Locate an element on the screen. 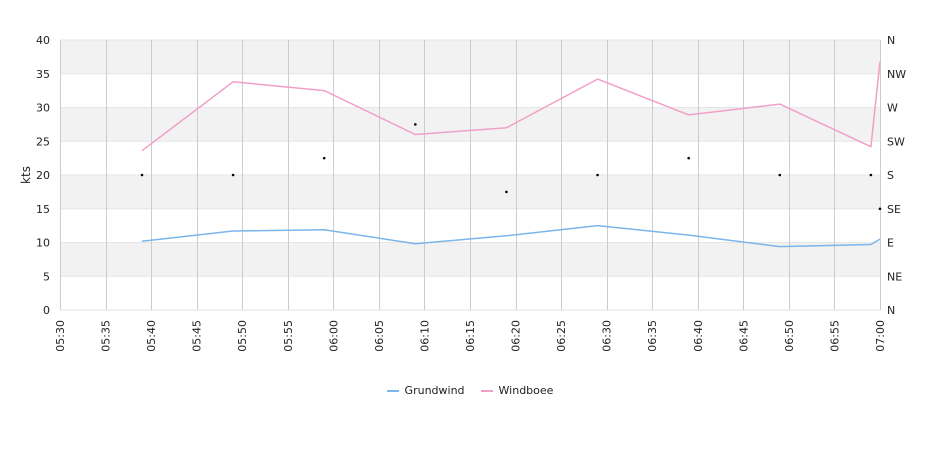 This screenshot has width=940, height=450. legend: Grundwind Windboee is located at coordinates (470, 390).